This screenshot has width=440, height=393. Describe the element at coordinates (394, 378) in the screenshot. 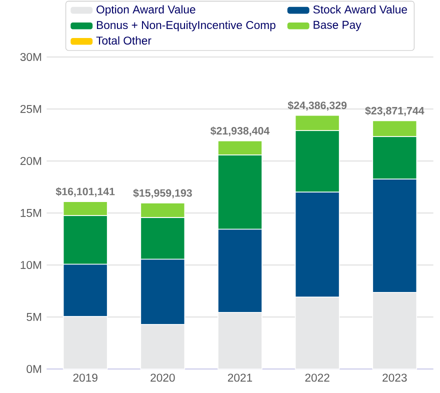

I see `x-tick-label: 2023` at that location.